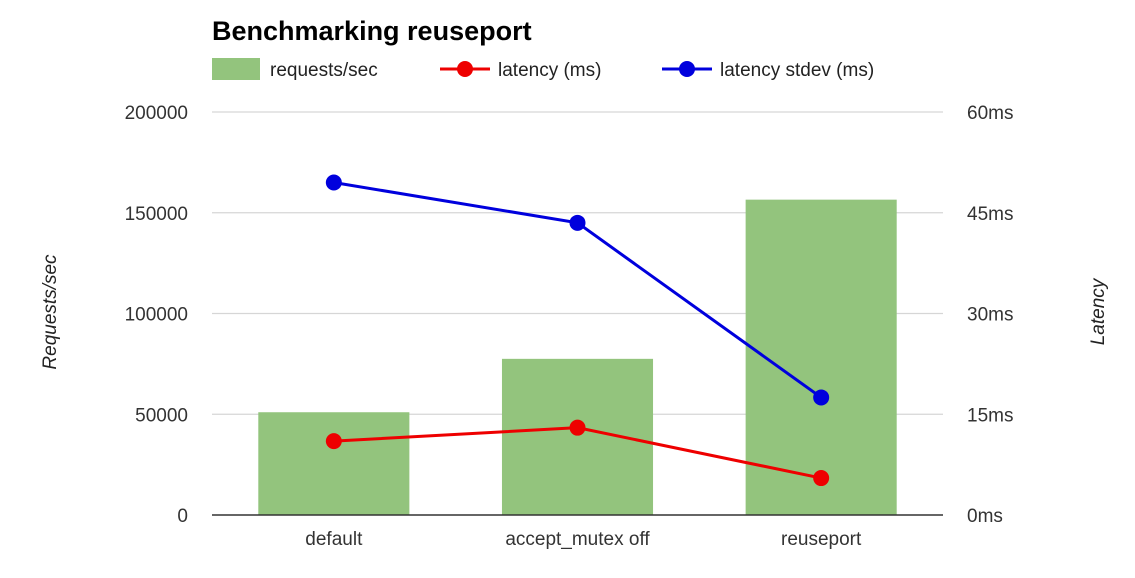  Describe the element at coordinates (465, 69) in the screenshot. I see `legend-marker-latency` at that location.